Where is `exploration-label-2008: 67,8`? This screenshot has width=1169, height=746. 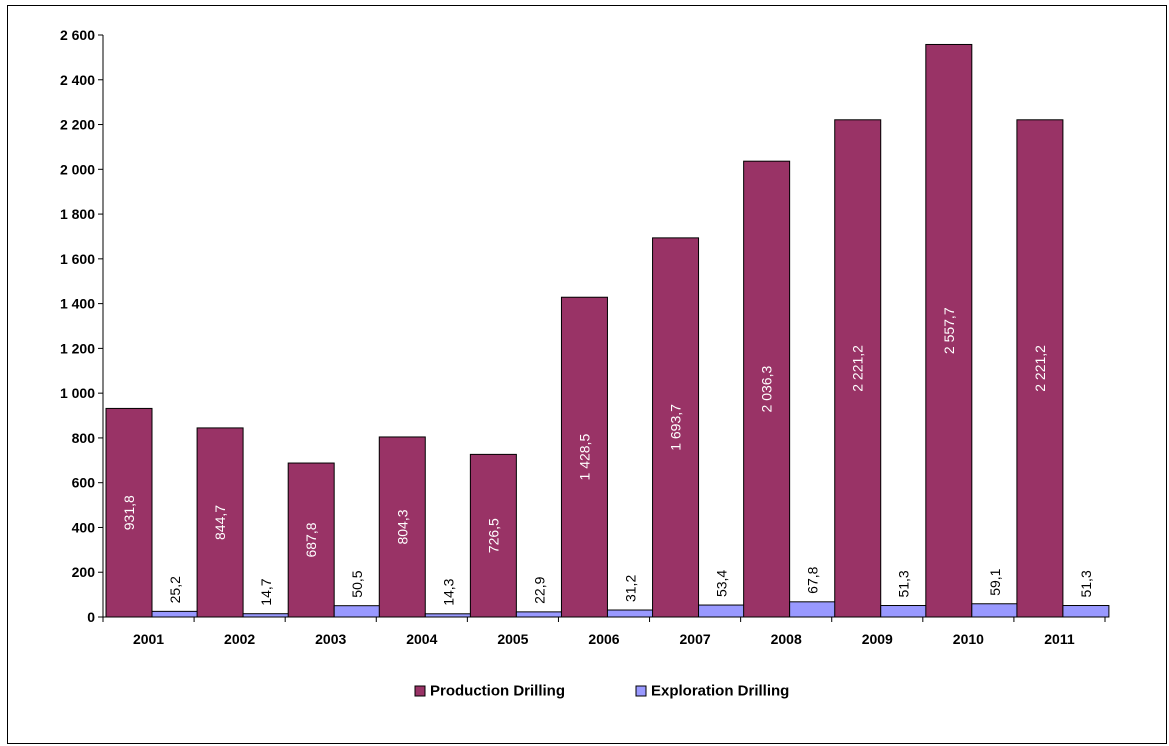 exploration-label-2008: 67,8 is located at coordinates (813, 579).